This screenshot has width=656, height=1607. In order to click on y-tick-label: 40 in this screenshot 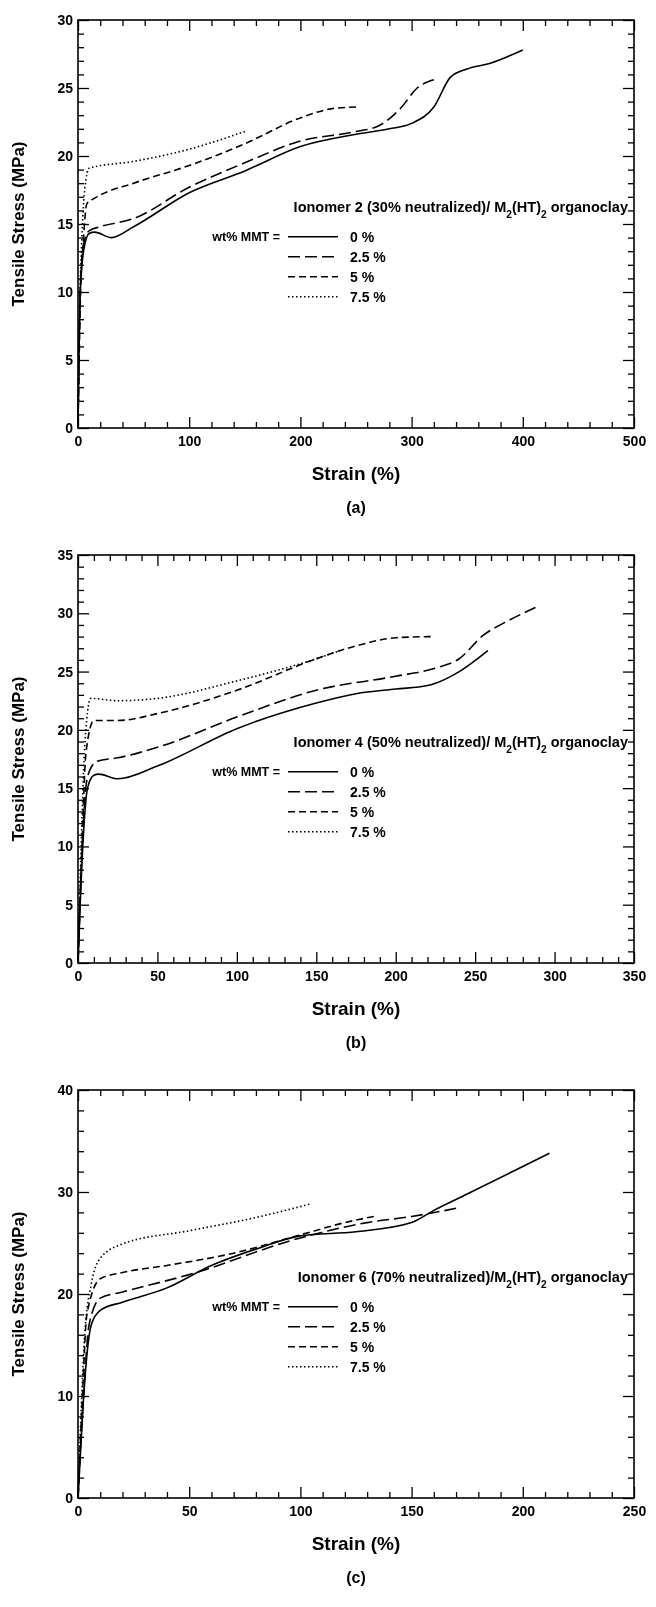, I will do `click(65, 1089)`.